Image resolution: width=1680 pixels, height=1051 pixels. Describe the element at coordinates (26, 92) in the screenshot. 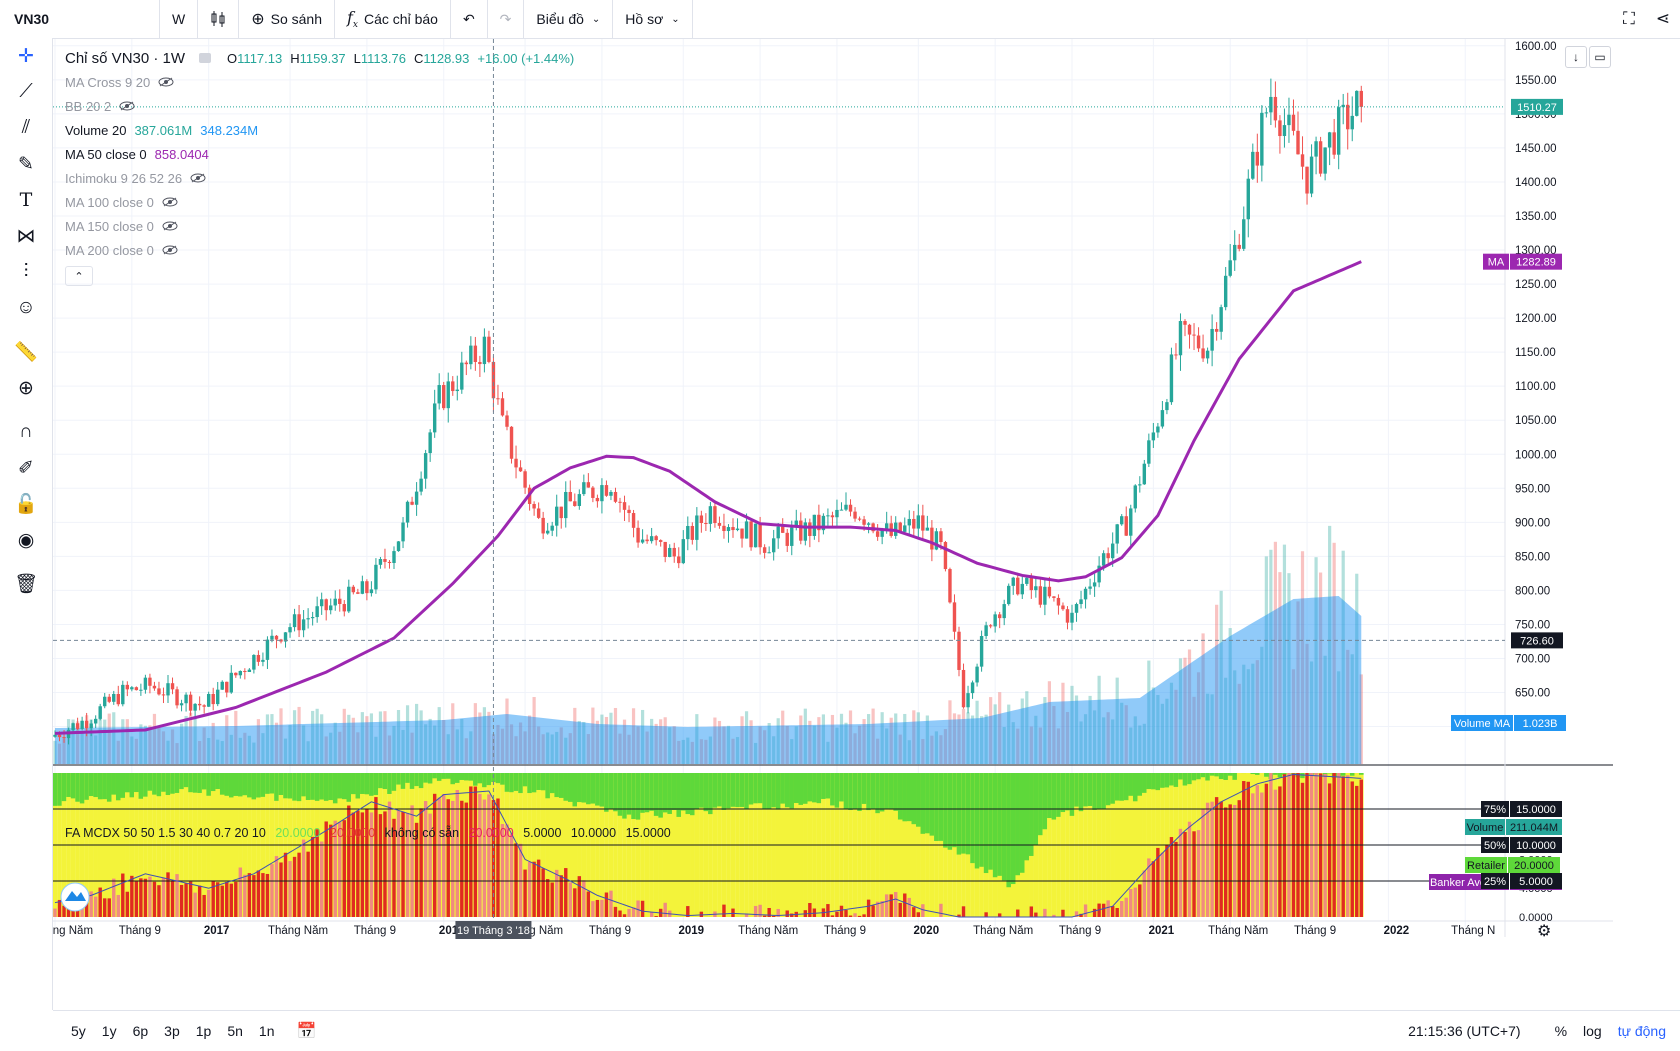

I see `trend-line-icon: ⟋` at that location.